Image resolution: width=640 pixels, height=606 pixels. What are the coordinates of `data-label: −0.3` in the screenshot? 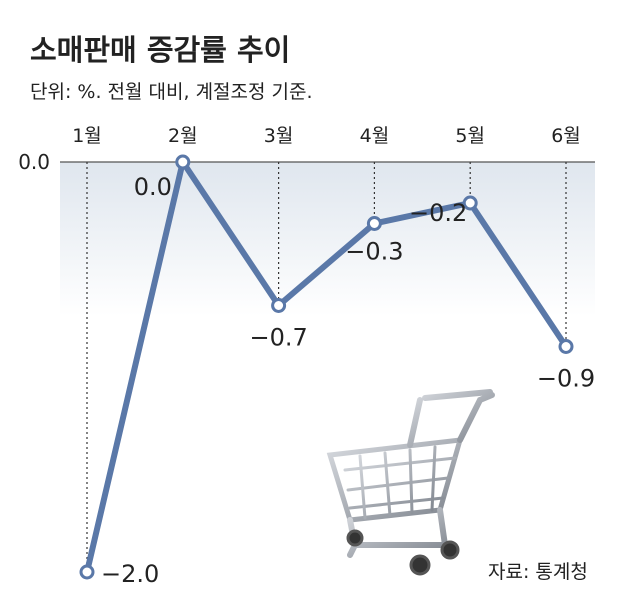 It's located at (374, 252).